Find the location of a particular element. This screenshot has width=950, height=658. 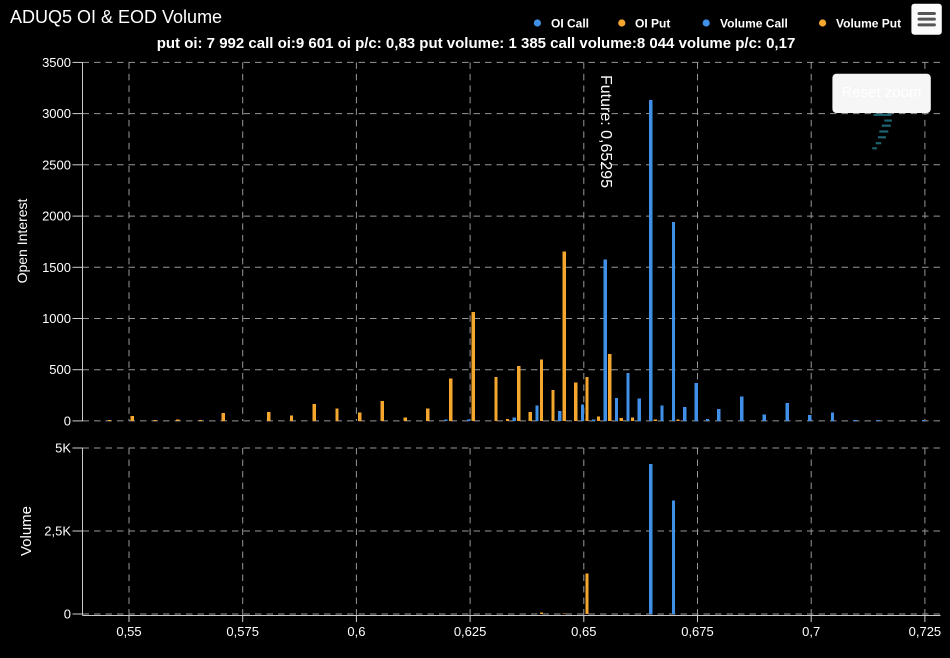

svg-text: 0,6 is located at coordinates (356, 631).